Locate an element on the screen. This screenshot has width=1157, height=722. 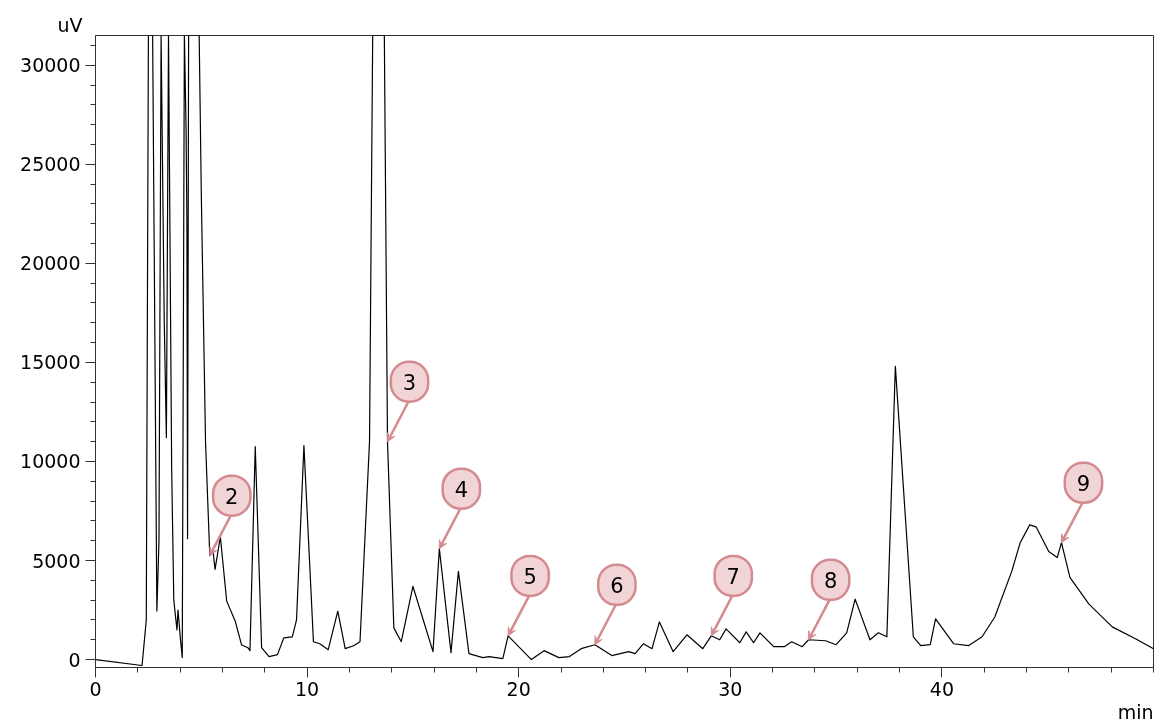
y-tick-label: 25000 is located at coordinates (50, 164).